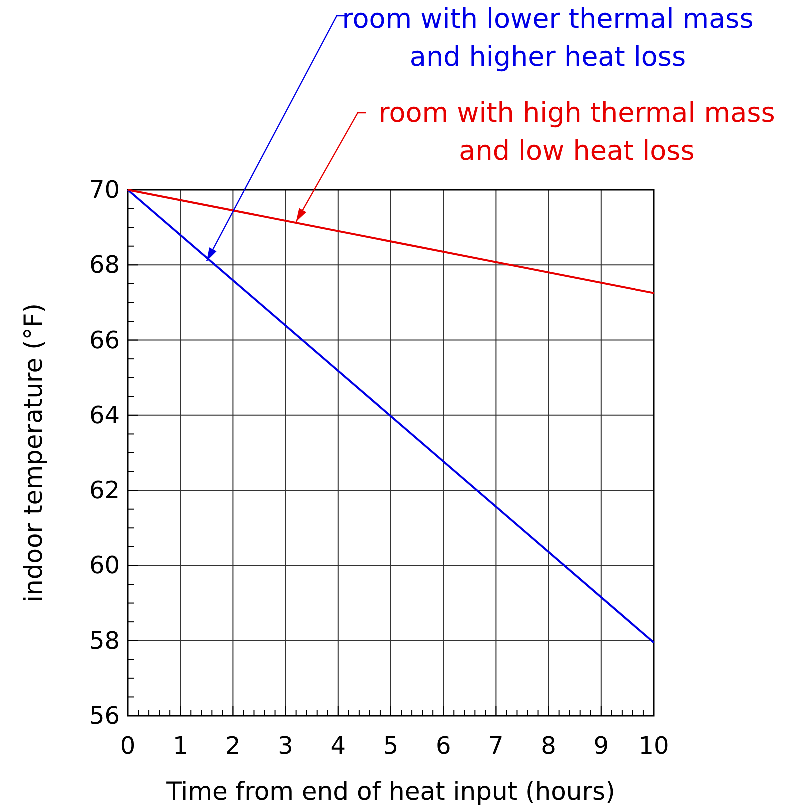  I want to click on y-tick-label: 58, so click(104, 640).